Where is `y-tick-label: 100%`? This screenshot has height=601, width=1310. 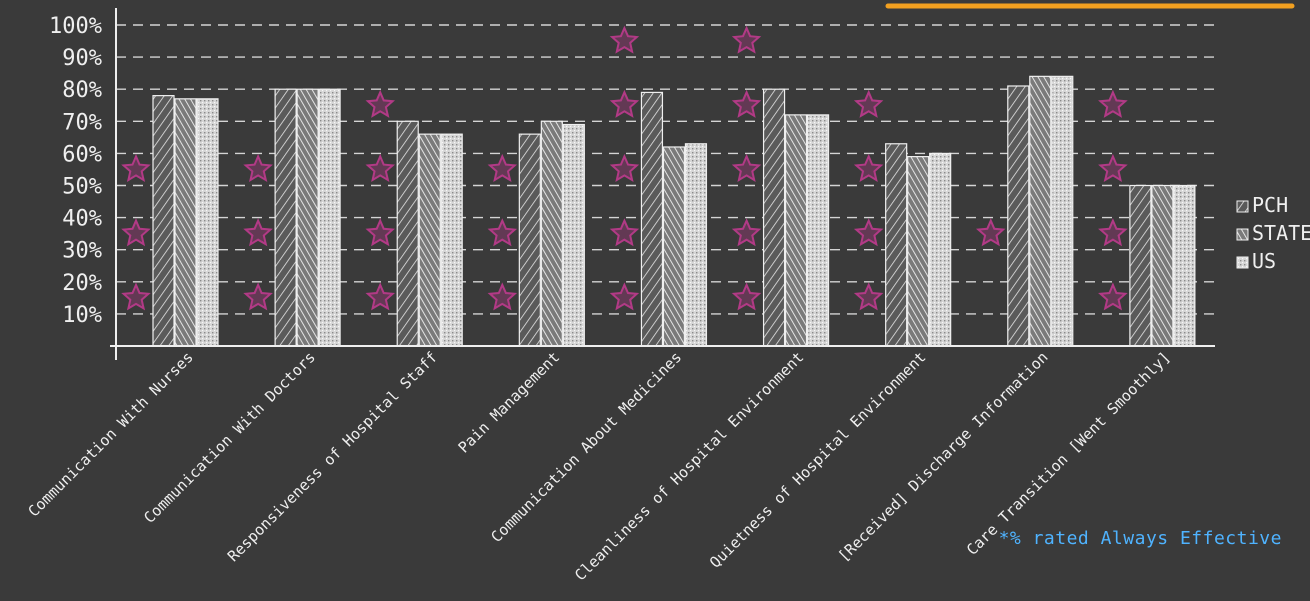
y-tick-label: 100% is located at coordinates (75, 26).